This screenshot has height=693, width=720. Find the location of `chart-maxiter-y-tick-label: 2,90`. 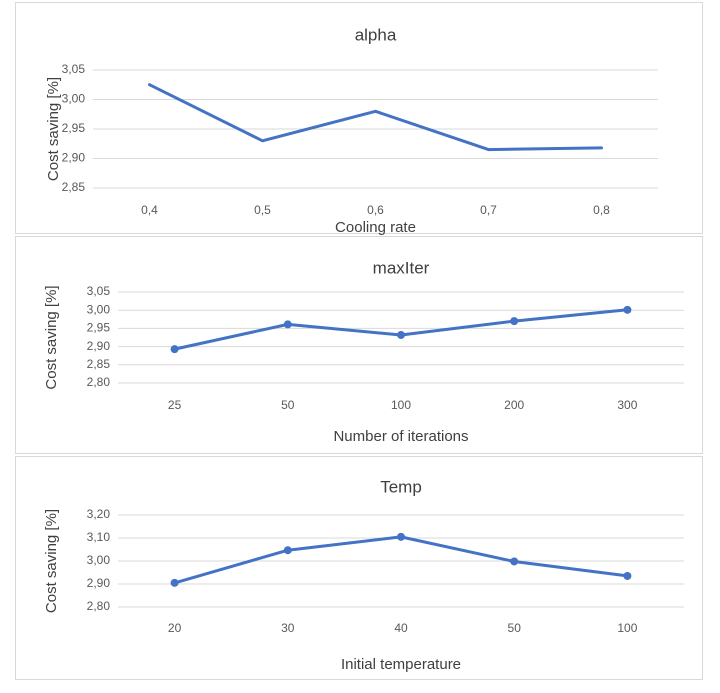

chart-maxiter-y-tick-label: 2,90 is located at coordinates (99, 346).